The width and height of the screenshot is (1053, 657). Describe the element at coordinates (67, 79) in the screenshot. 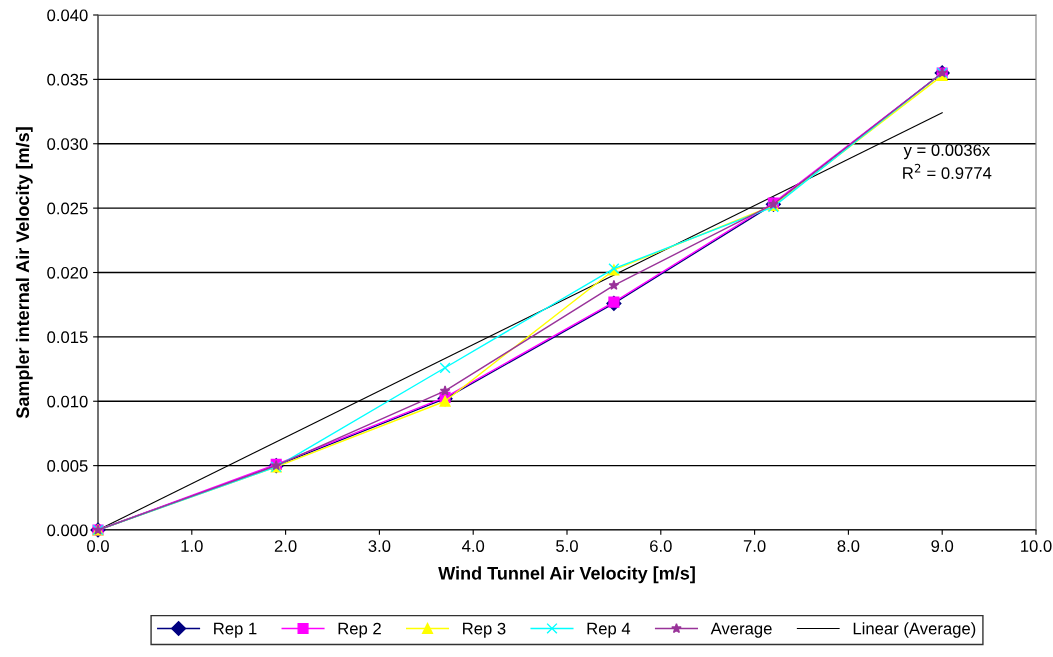

I see `y-tick-label: 0.035` at that location.